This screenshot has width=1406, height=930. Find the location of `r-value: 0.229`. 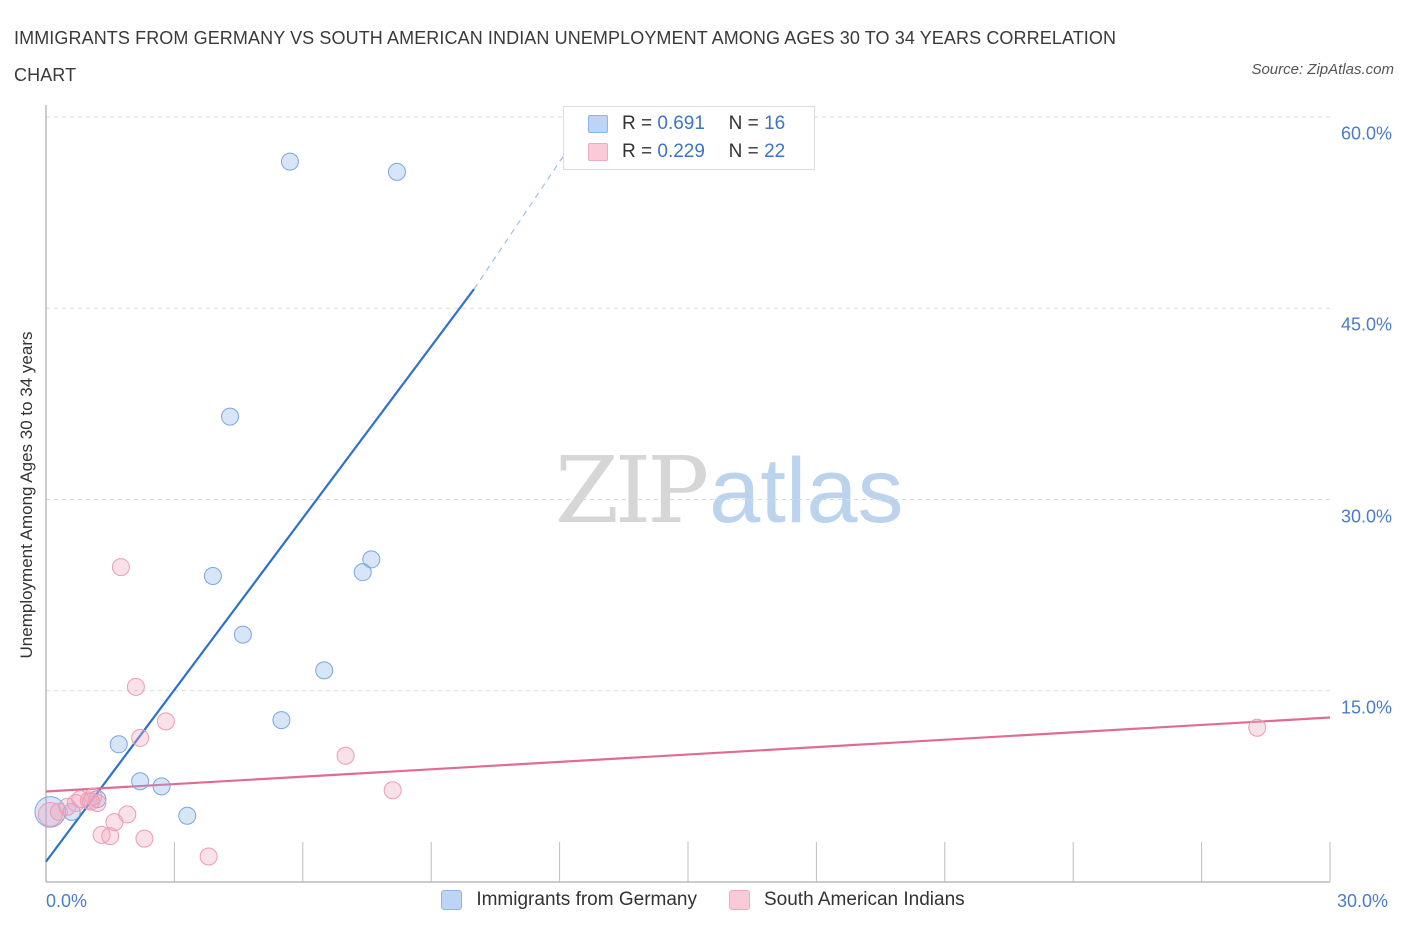

r-value: 0.229 is located at coordinates (681, 151).